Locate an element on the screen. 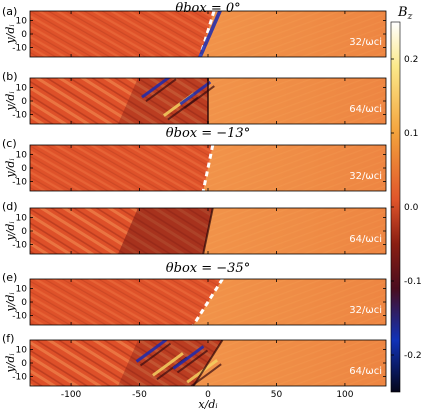 Image resolution: width=436 pixels, height=409 pixels. colorbar: Bz 0.2 0.1 0.0 -0.1 -0.2 is located at coordinates (406, 199).